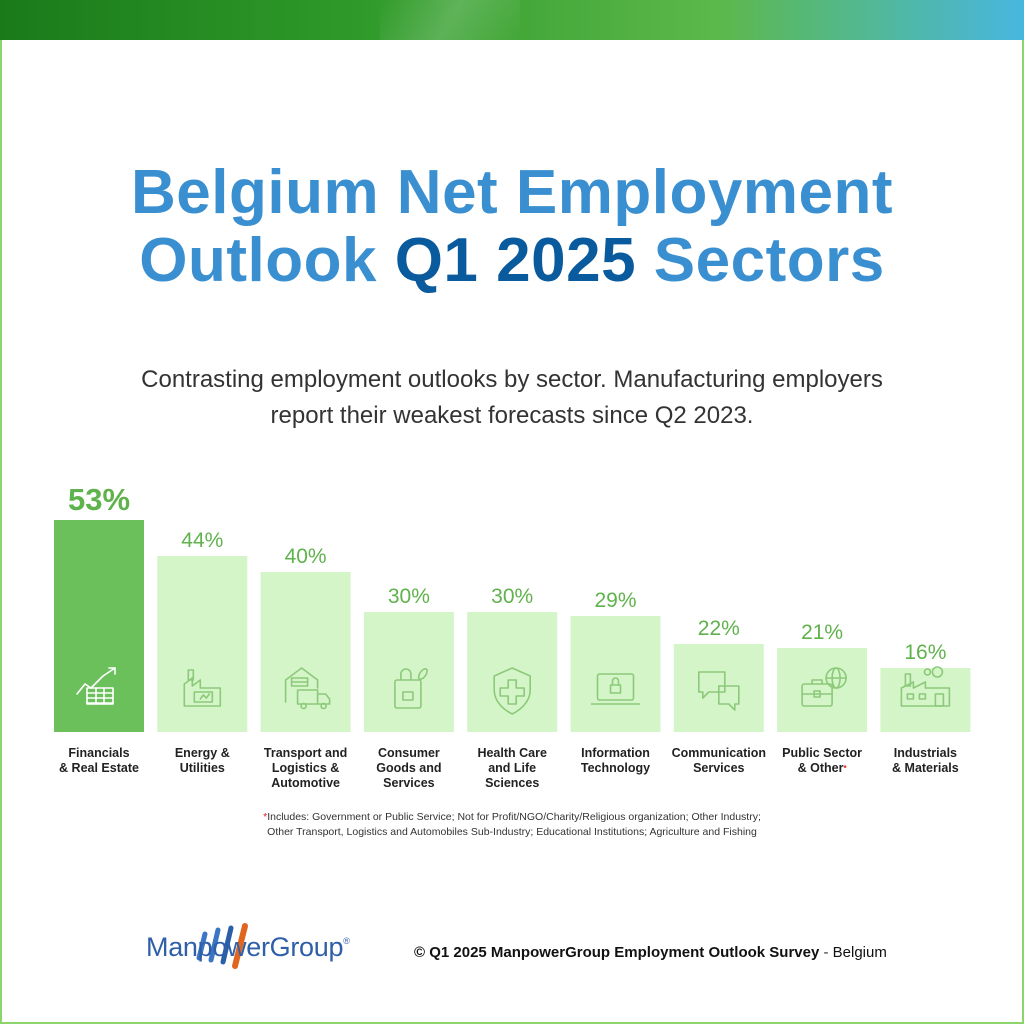 This screenshot has height=1024, width=1024. Describe the element at coordinates (346, 941) in the screenshot. I see `registered-mark: ®` at that location.